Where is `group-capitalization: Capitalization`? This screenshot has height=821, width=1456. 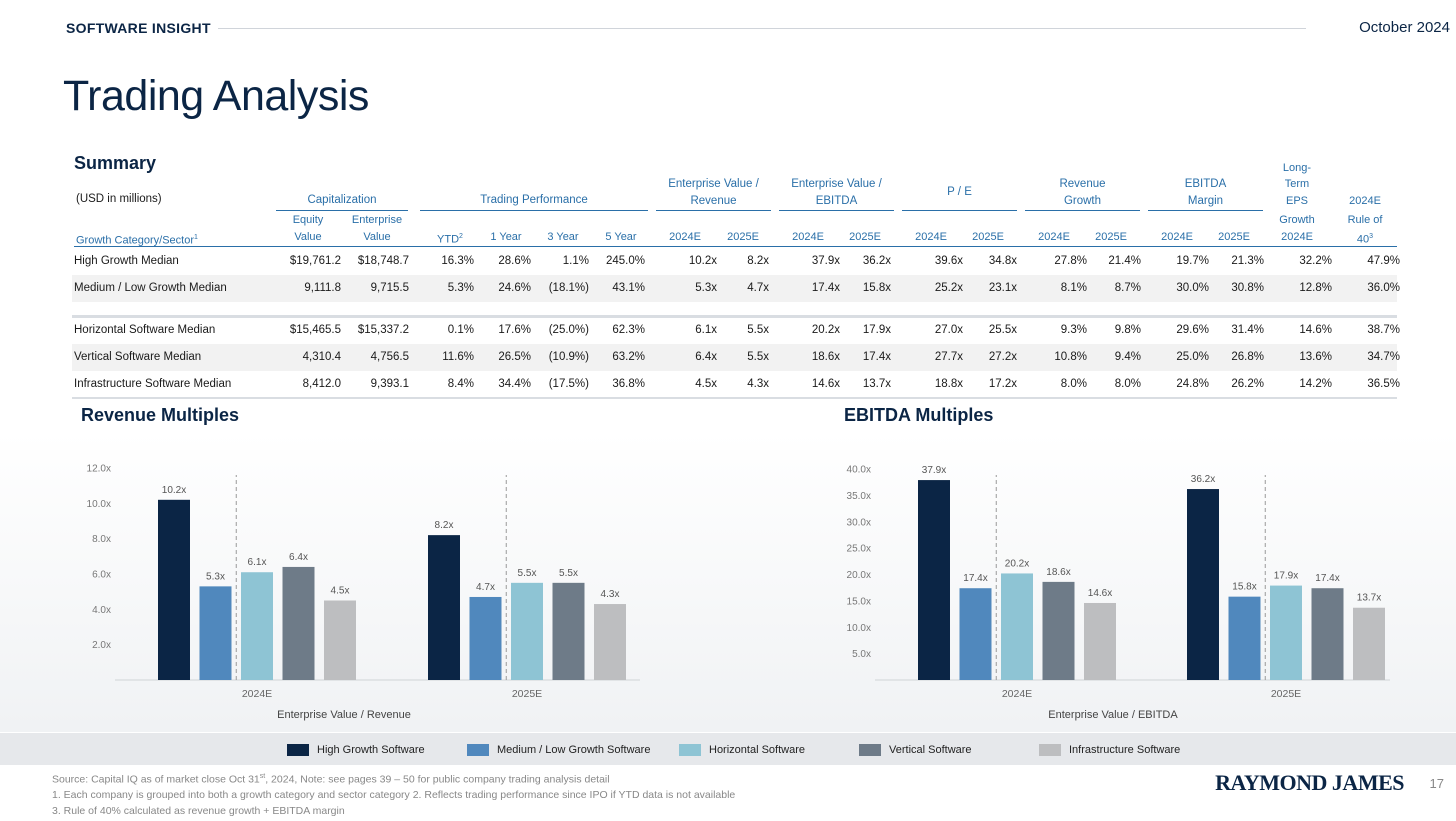 group-capitalization: Capitalization is located at coordinates (342, 200).